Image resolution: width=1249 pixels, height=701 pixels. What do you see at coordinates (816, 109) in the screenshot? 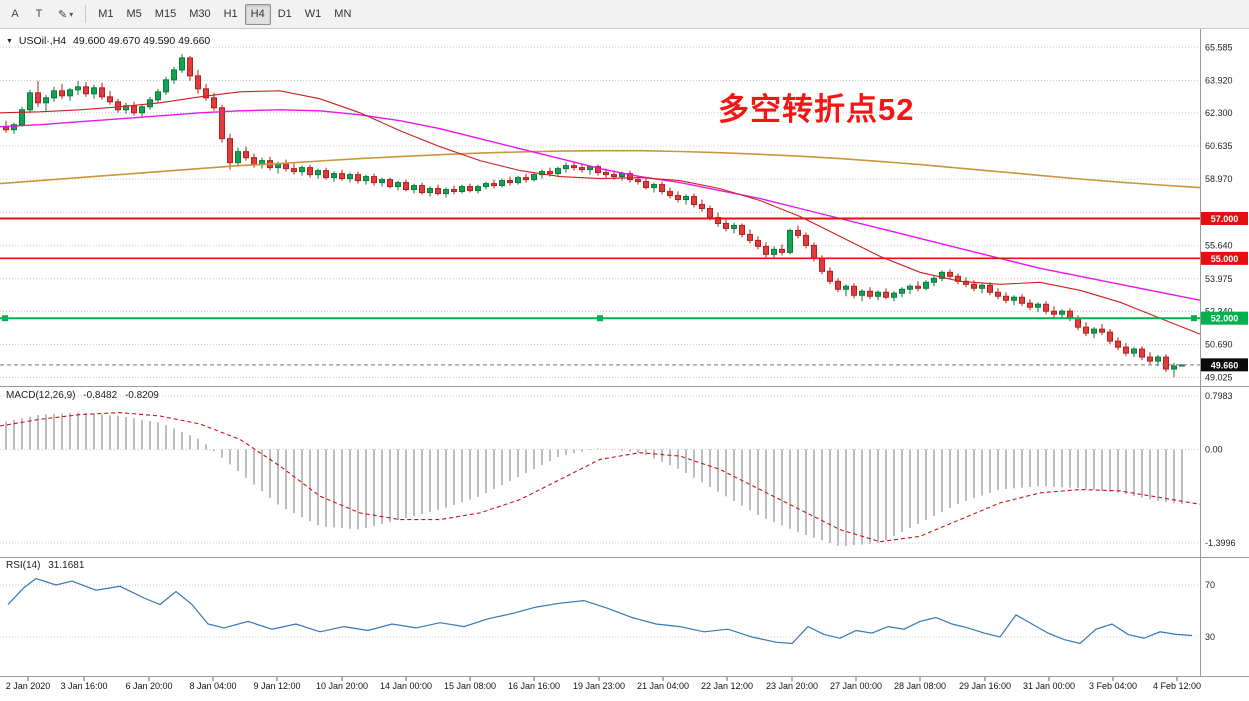
I see `chart-annotation: 多空转折点52` at bounding box center [816, 109].